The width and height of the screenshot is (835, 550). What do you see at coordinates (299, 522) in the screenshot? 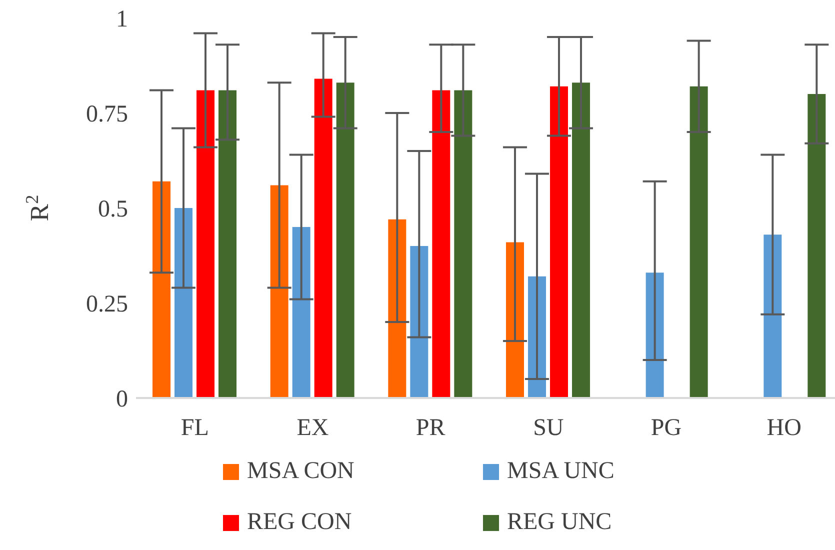
I see `legend-label: REG CON` at bounding box center [299, 522].